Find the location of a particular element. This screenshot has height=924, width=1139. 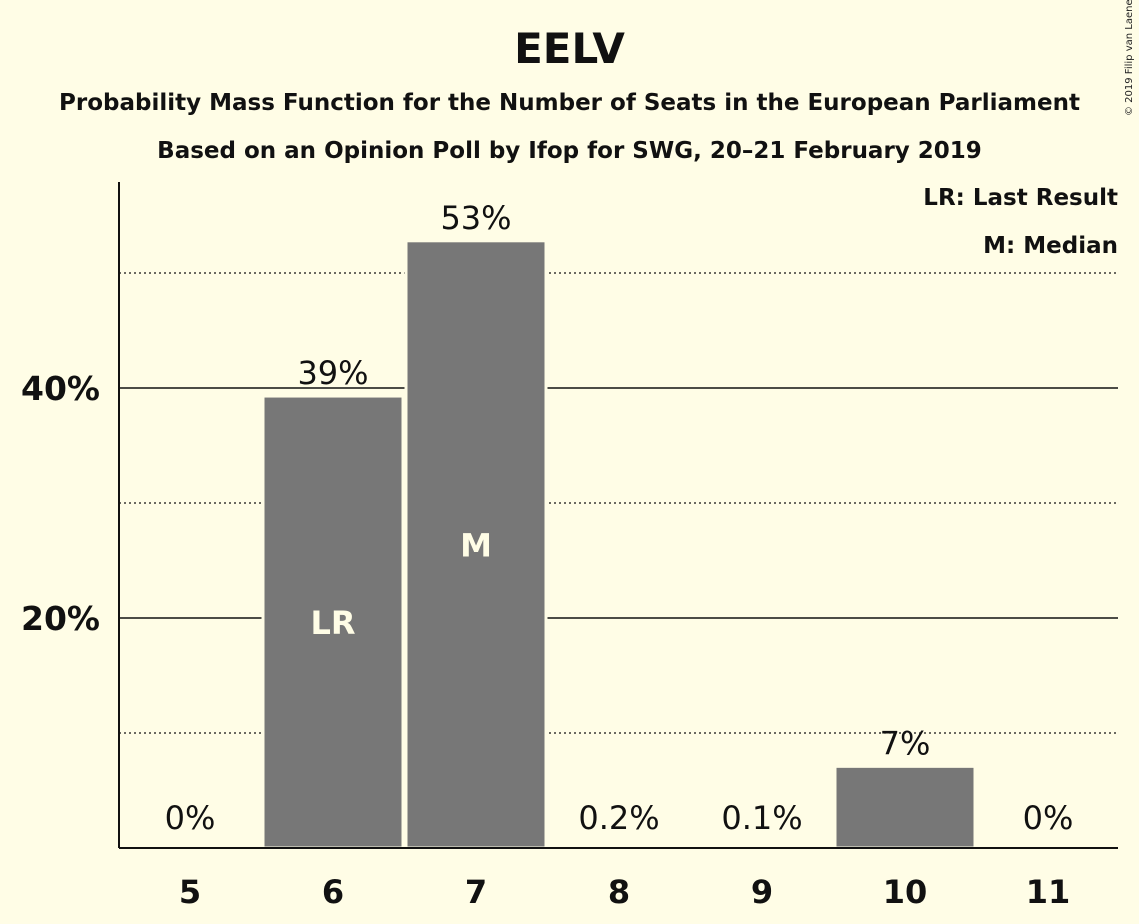

bar-value-label: 53% is located at coordinates (475, 218).